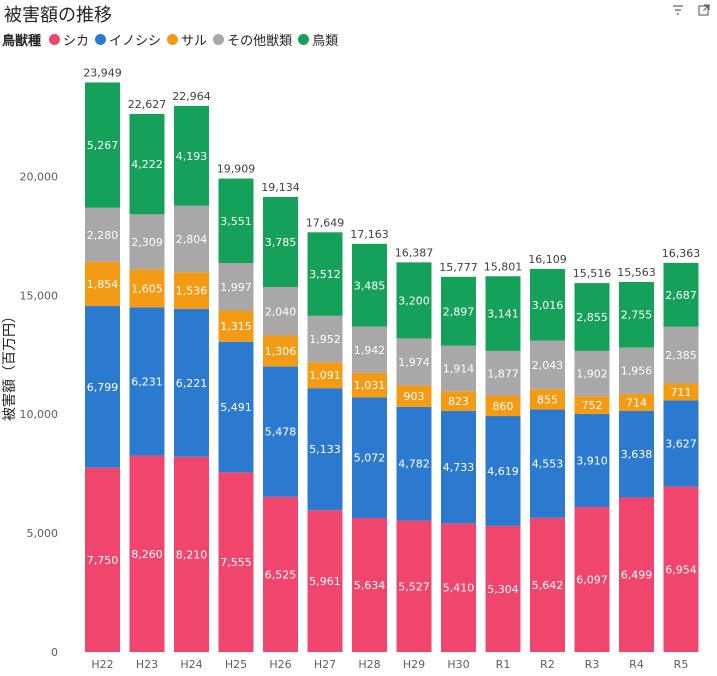 Image resolution: width=717 pixels, height=676 pixels. What do you see at coordinates (678, 10) in the screenshot?
I see `filter-icon` at bounding box center [678, 10].